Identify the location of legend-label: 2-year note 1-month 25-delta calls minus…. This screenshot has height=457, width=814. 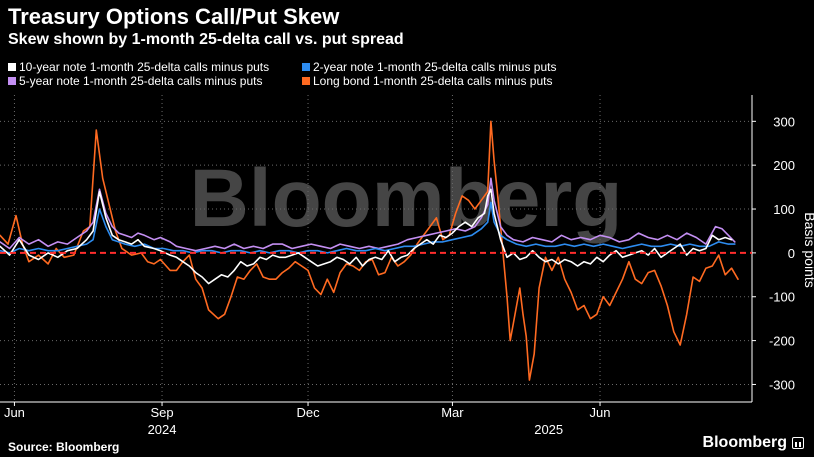
(435, 67).